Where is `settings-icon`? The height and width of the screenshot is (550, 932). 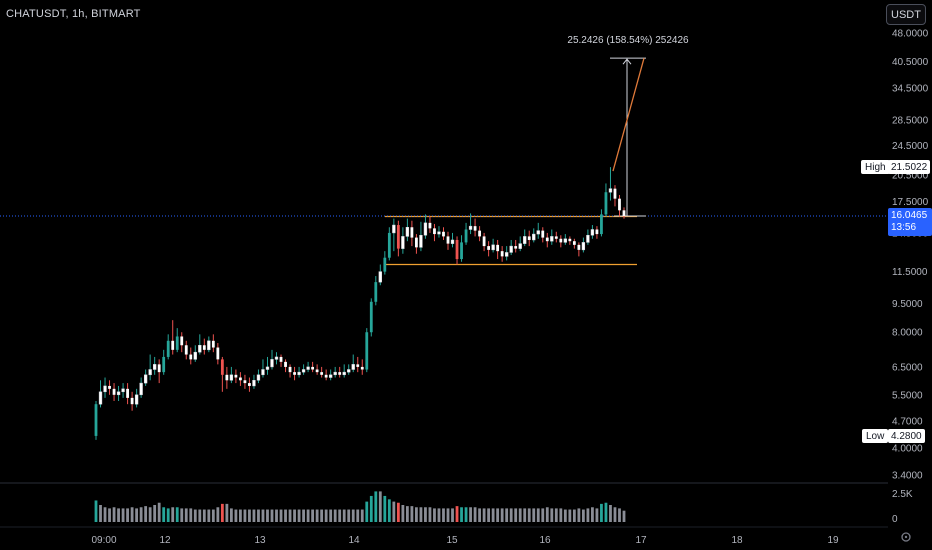
settings-icon is located at coordinates (906, 536).